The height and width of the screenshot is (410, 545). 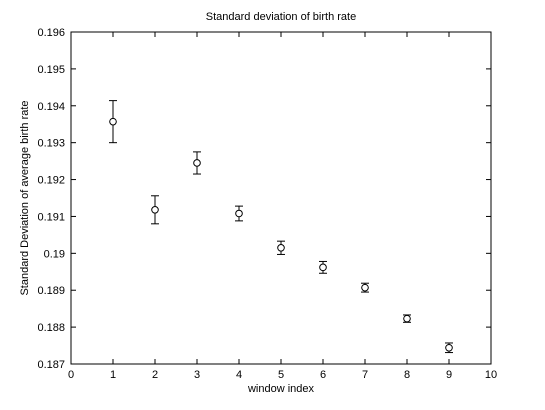 I want to click on x-tick-label: 6, so click(x=323, y=375).